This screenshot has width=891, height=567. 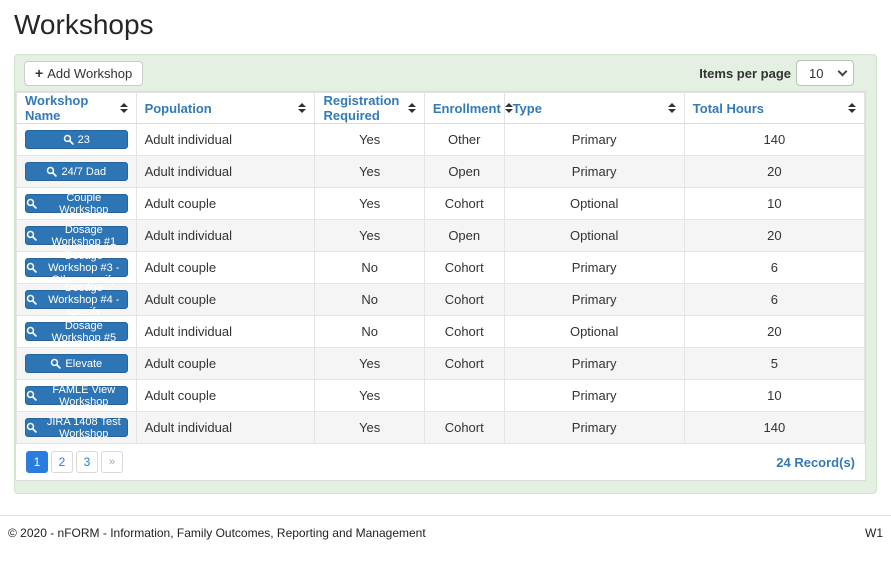 I want to click on cell-total-hours: 20, so click(x=774, y=331).